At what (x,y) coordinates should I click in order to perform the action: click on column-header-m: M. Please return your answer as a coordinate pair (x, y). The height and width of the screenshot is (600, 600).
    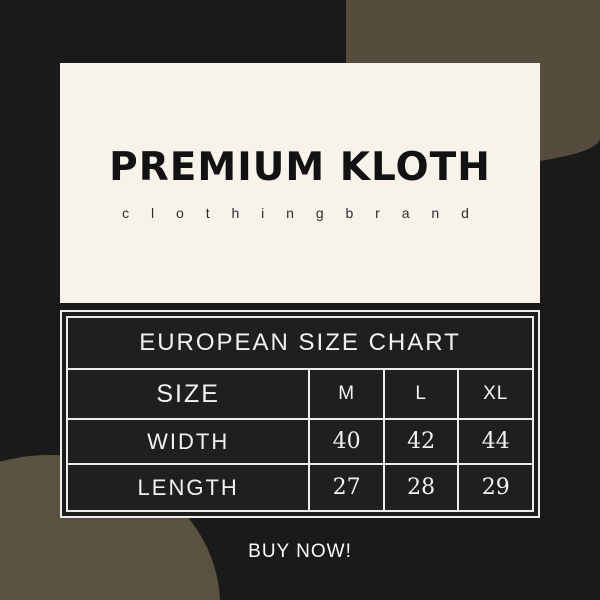
    Looking at the image, I should click on (346, 394).